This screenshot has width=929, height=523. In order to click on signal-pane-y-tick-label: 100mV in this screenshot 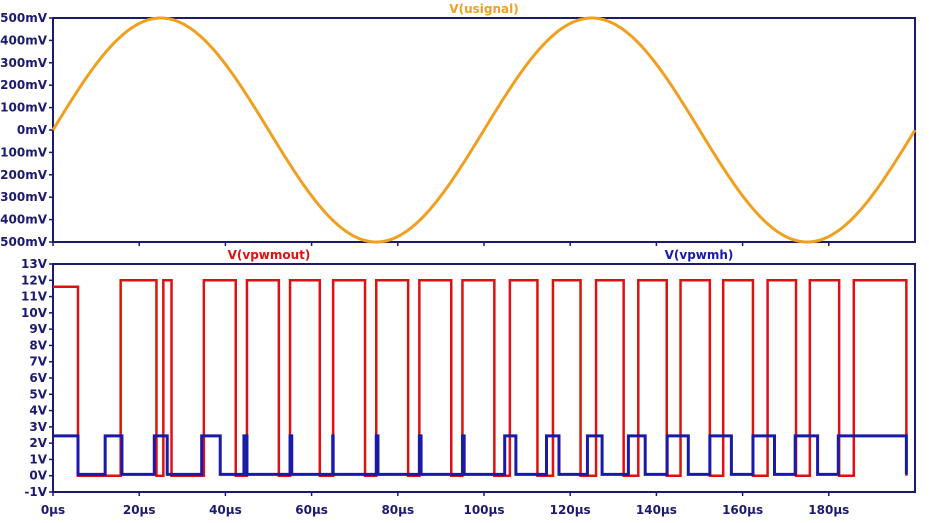, I will do `click(24, 108)`.